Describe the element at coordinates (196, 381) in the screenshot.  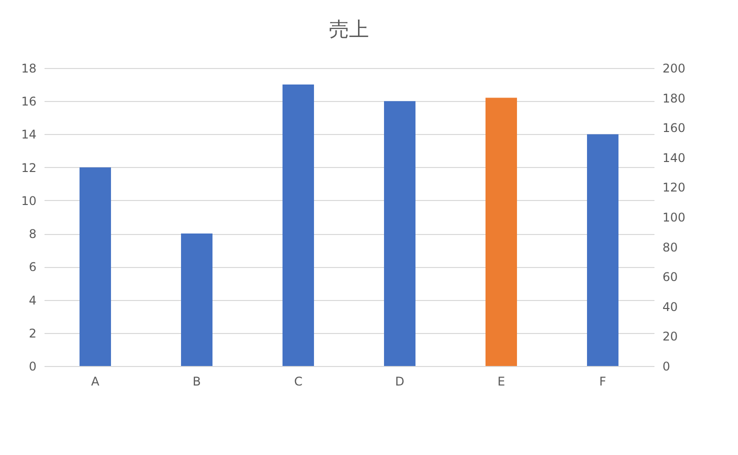
I see `x-tick-label: B` at that location.